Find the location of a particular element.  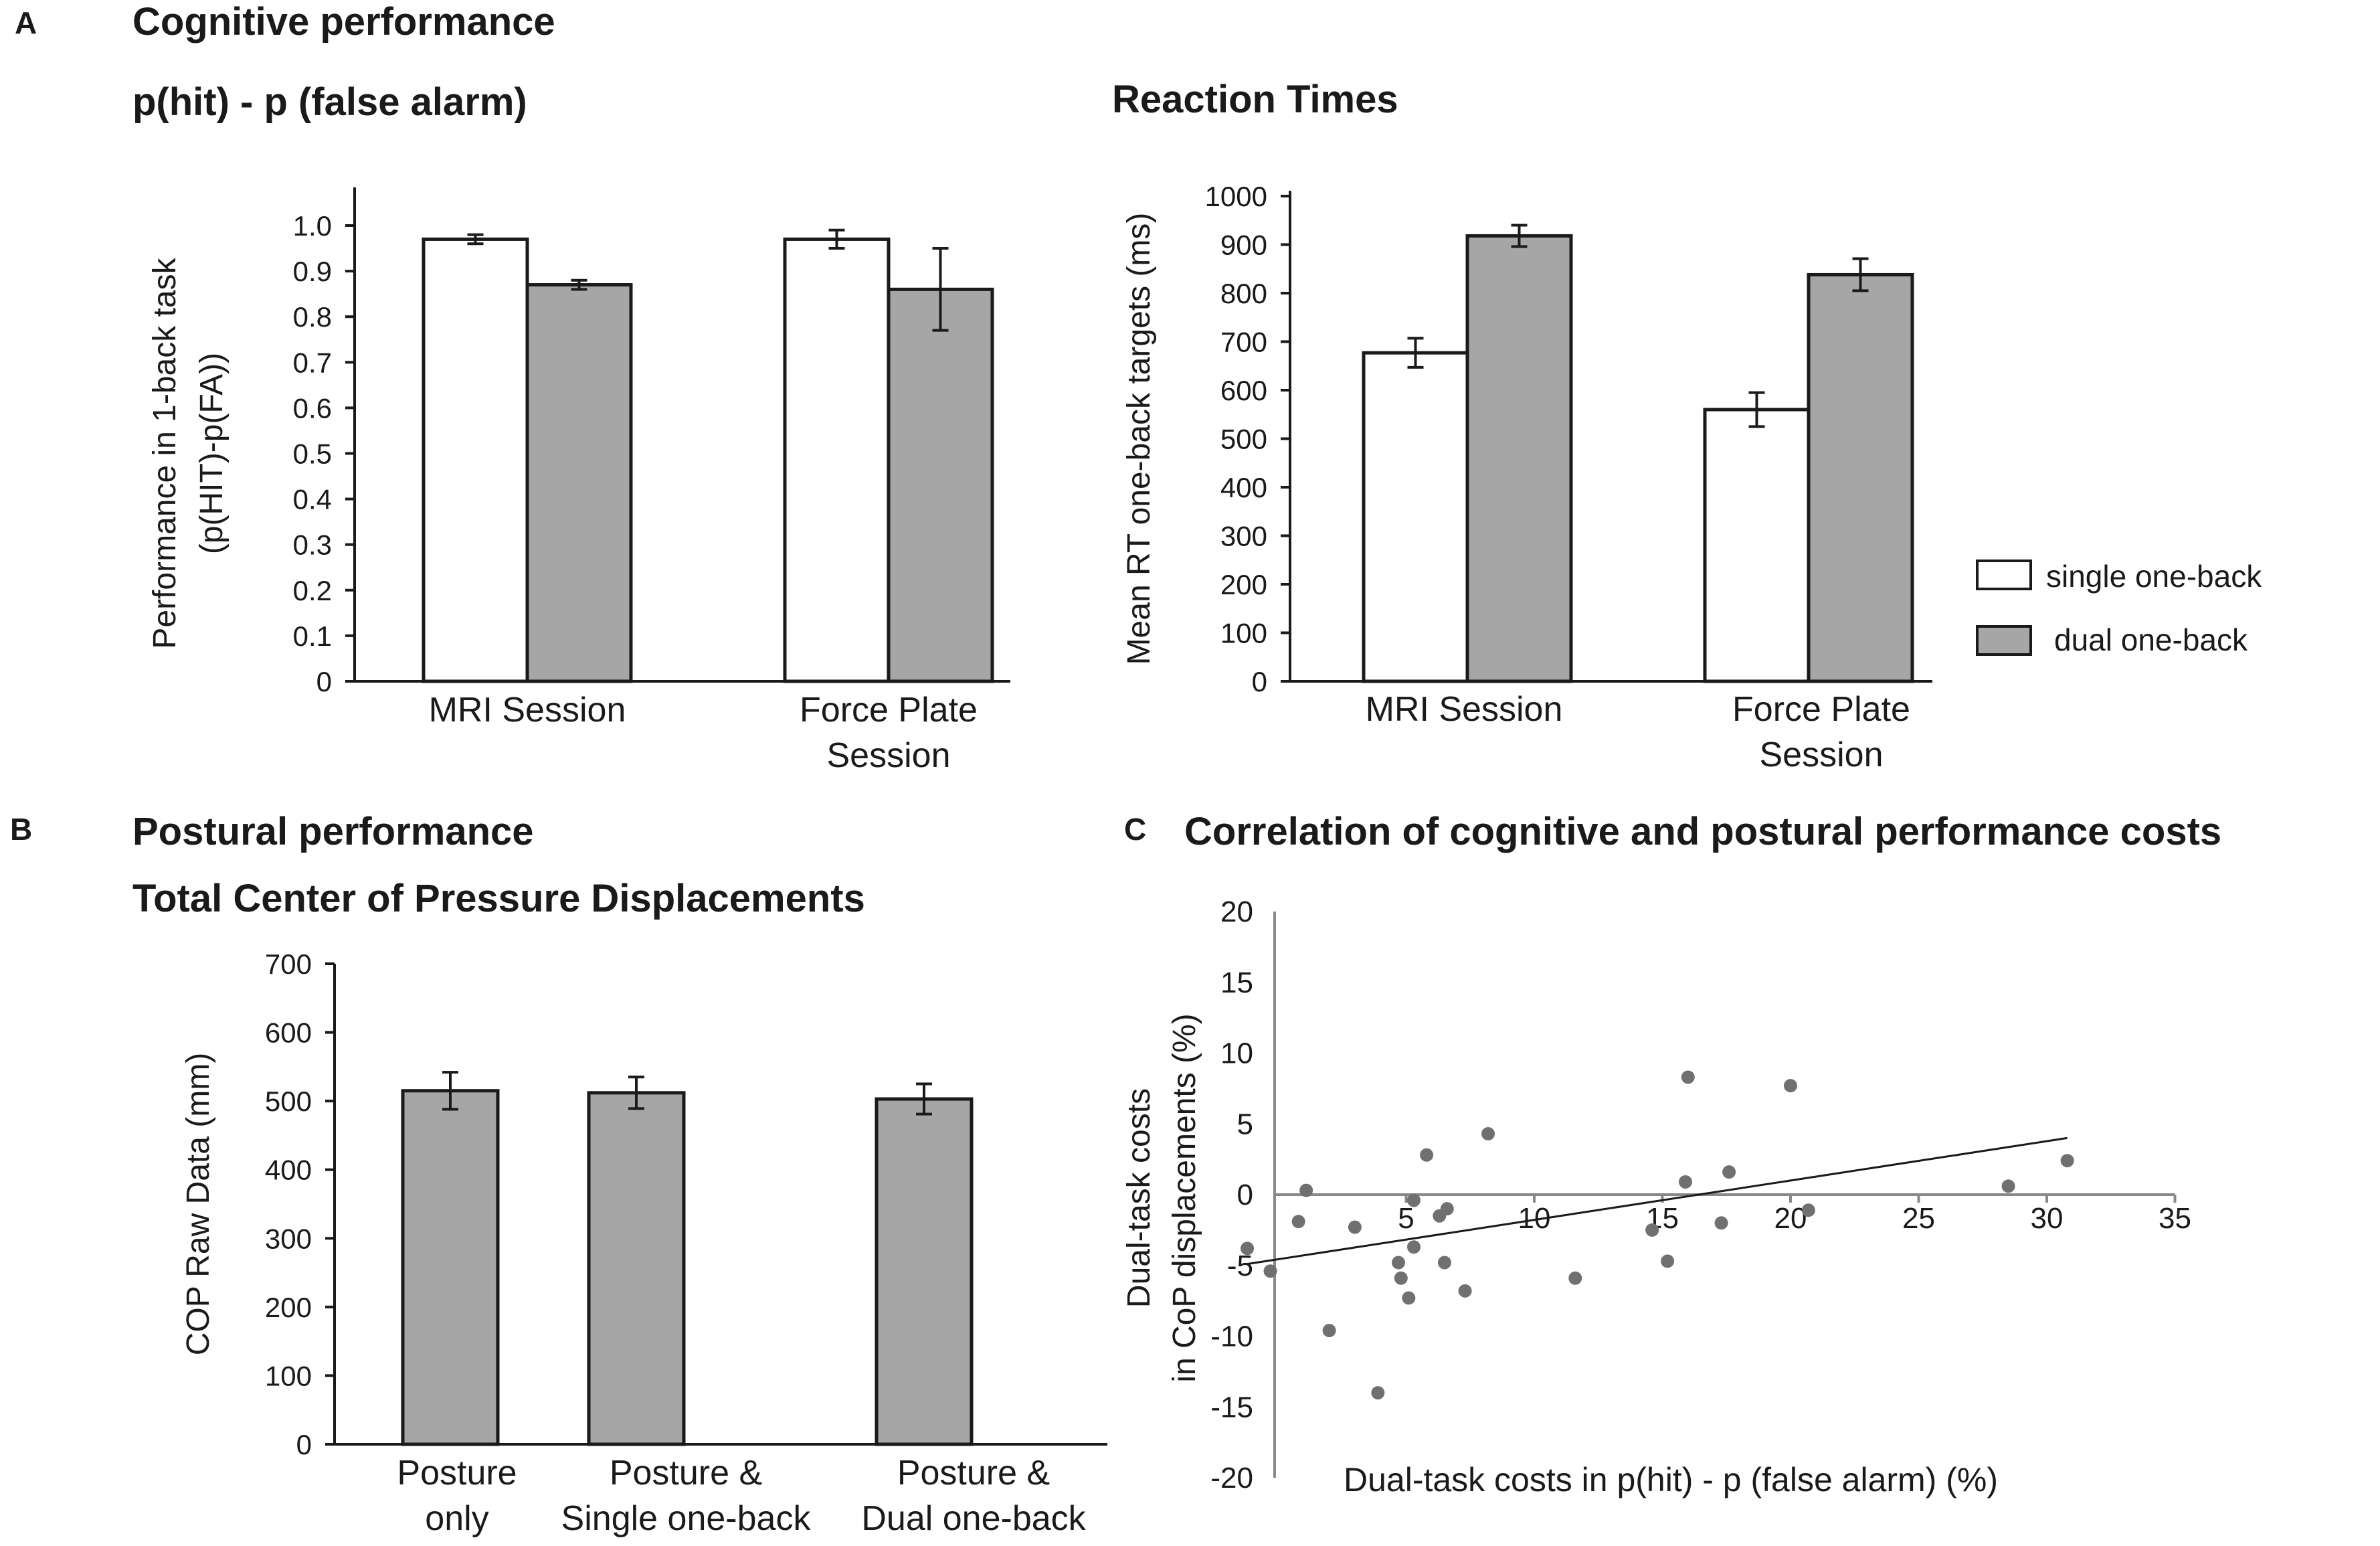

y-tick-label: 1000 is located at coordinates (1236, 196).